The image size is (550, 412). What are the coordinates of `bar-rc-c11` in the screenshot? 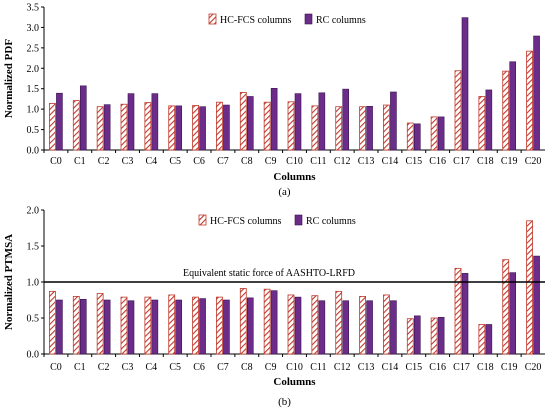 It's located at (322, 327).